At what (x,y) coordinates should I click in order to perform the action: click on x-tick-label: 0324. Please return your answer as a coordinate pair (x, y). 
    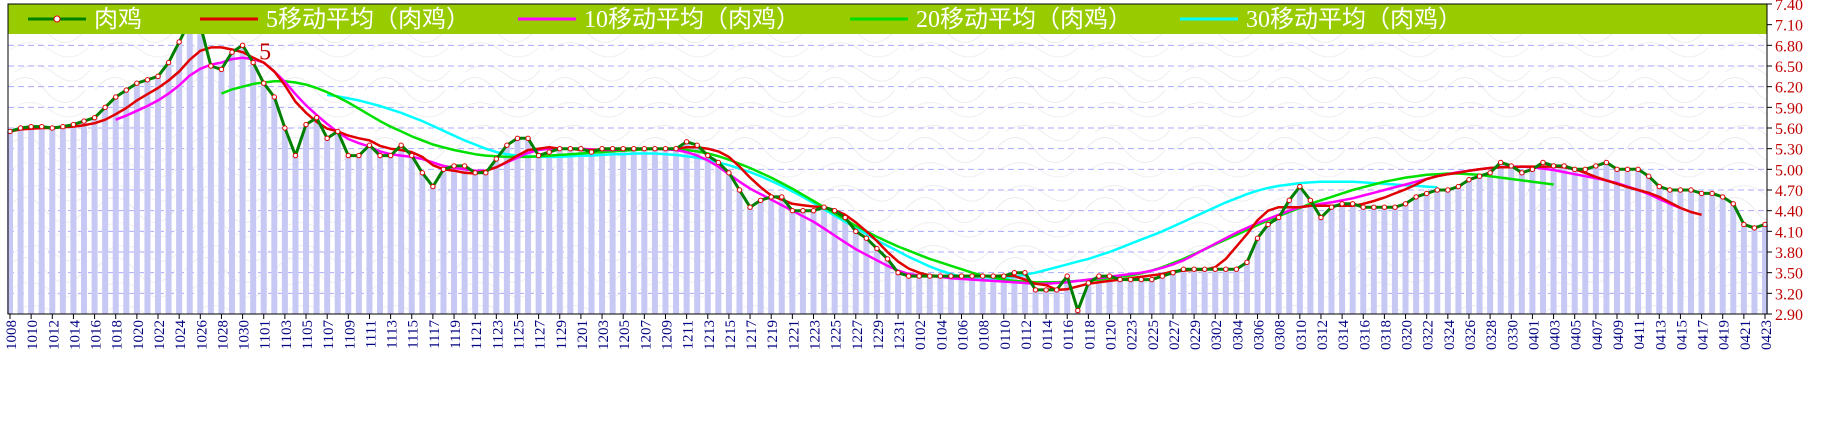
    Looking at the image, I should click on (1450, 335).